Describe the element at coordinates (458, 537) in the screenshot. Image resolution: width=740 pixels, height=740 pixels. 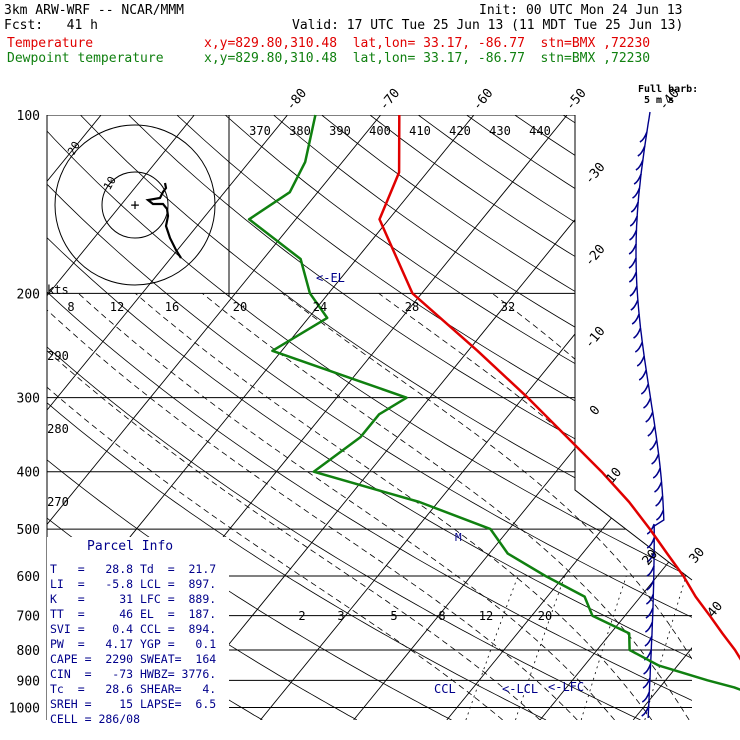
I see `level-marker: M` at that location.